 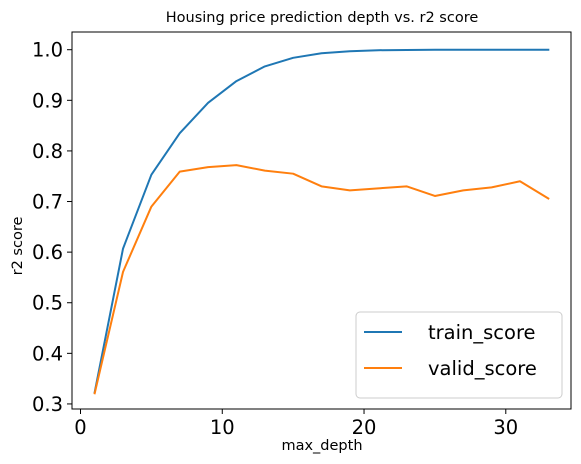 What do you see at coordinates (482, 368) in the screenshot?
I see `legend-label-valid-score: valid_score` at bounding box center [482, 368].